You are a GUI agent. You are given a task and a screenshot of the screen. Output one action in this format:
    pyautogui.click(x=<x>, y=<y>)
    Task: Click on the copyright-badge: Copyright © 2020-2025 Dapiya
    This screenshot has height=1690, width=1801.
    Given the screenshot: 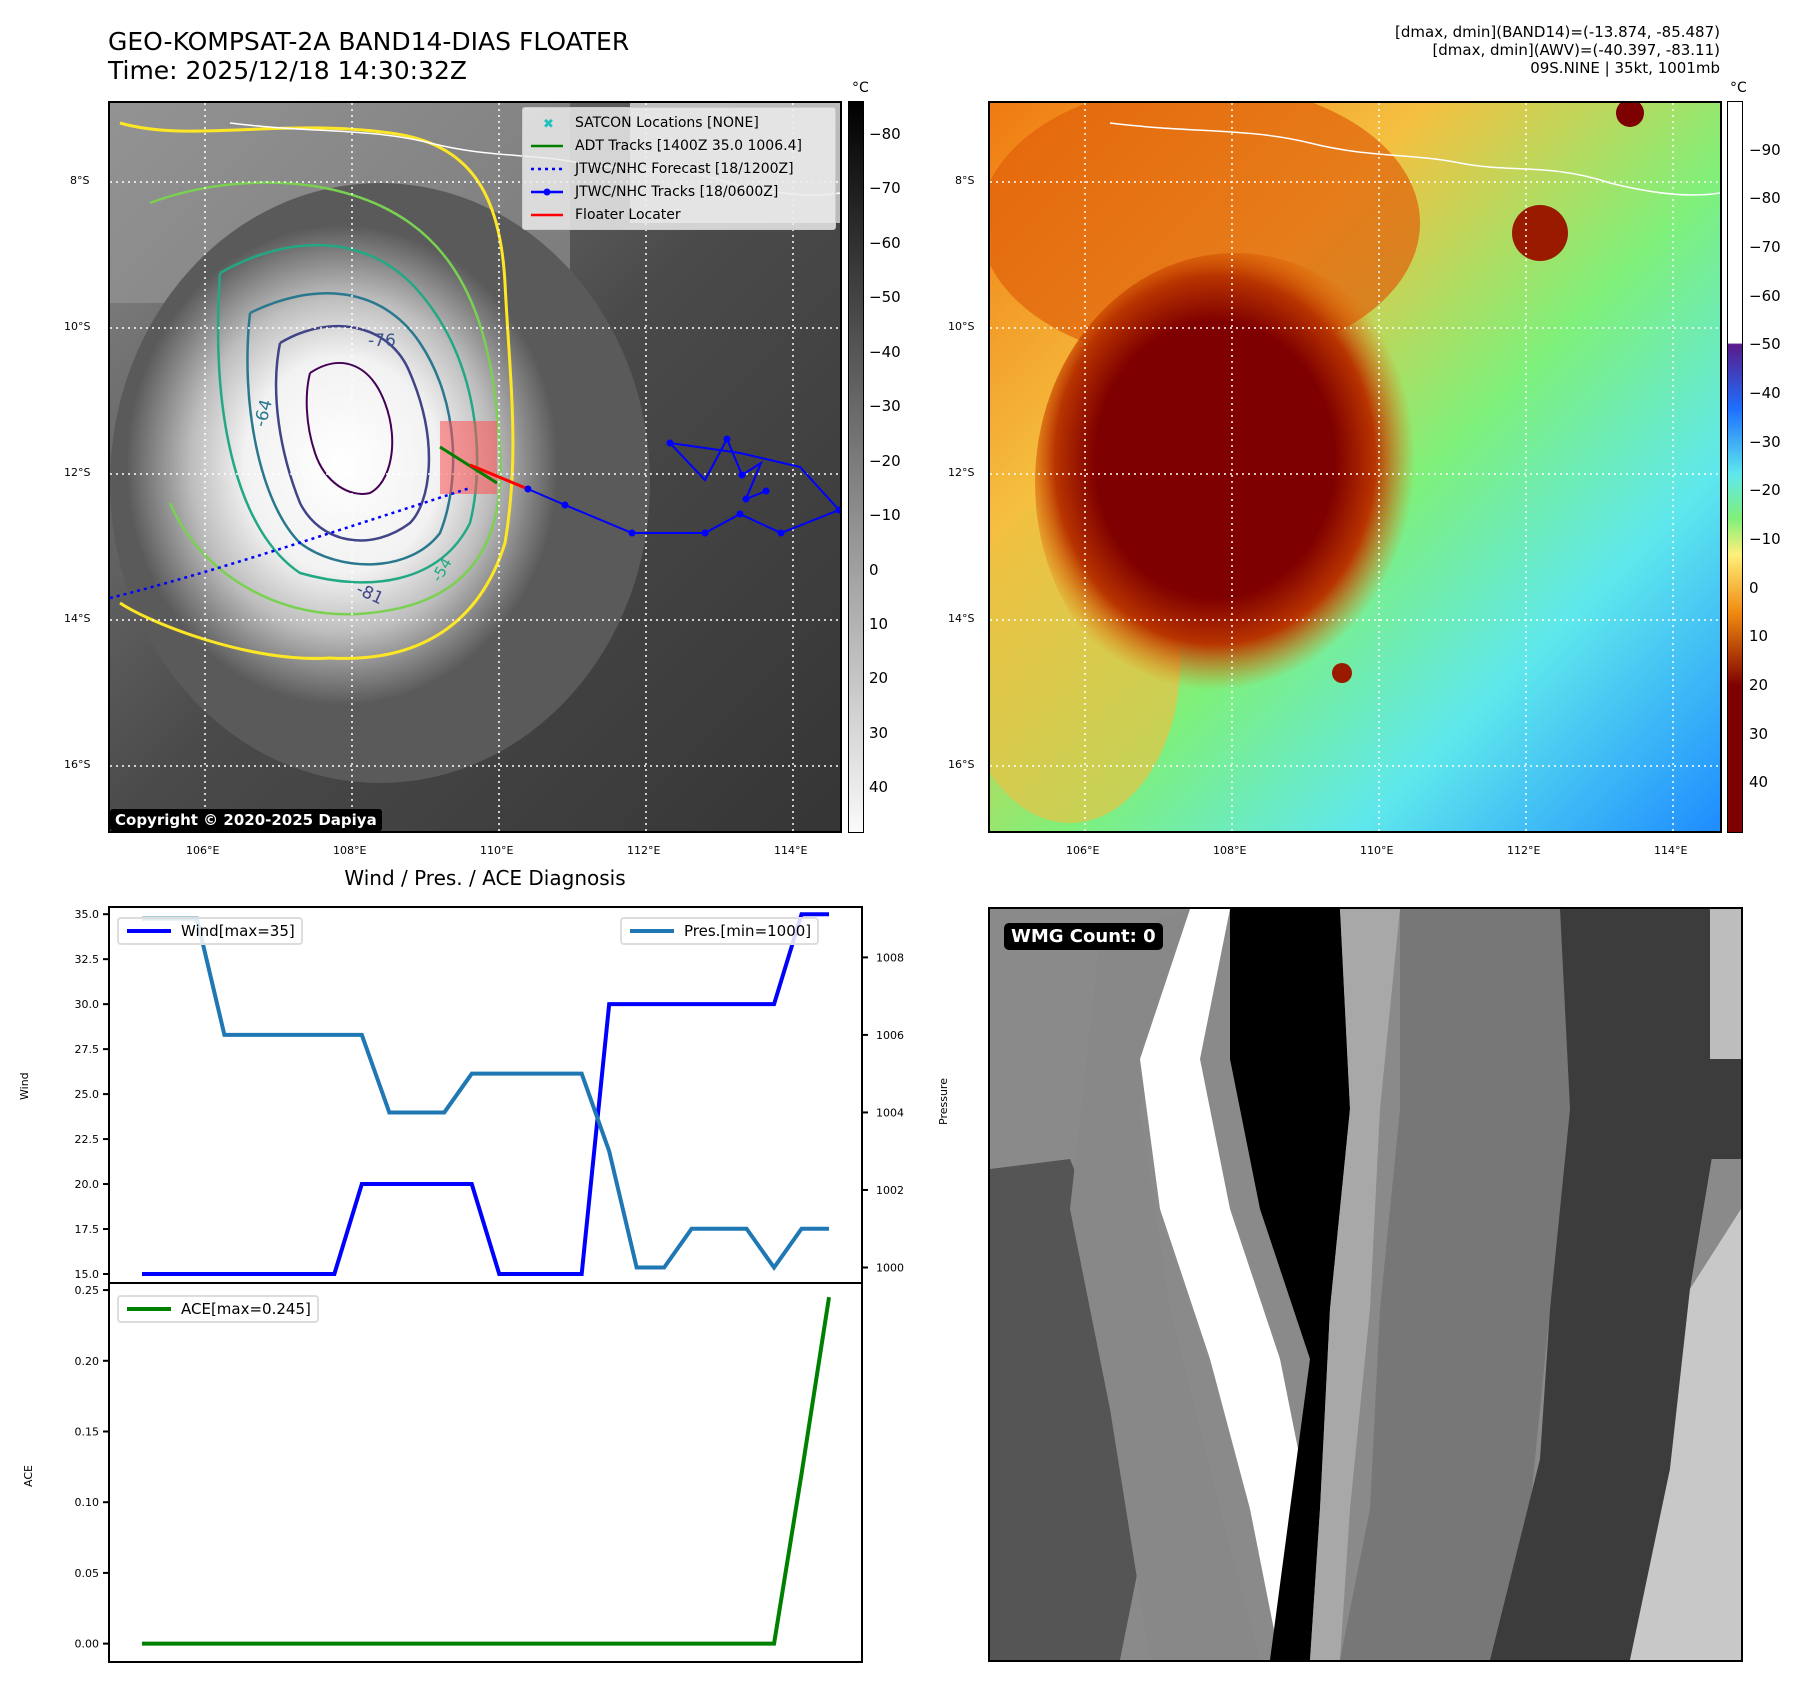 What is the action you would take?
    pyautogui.click(x=246, y=820)
    